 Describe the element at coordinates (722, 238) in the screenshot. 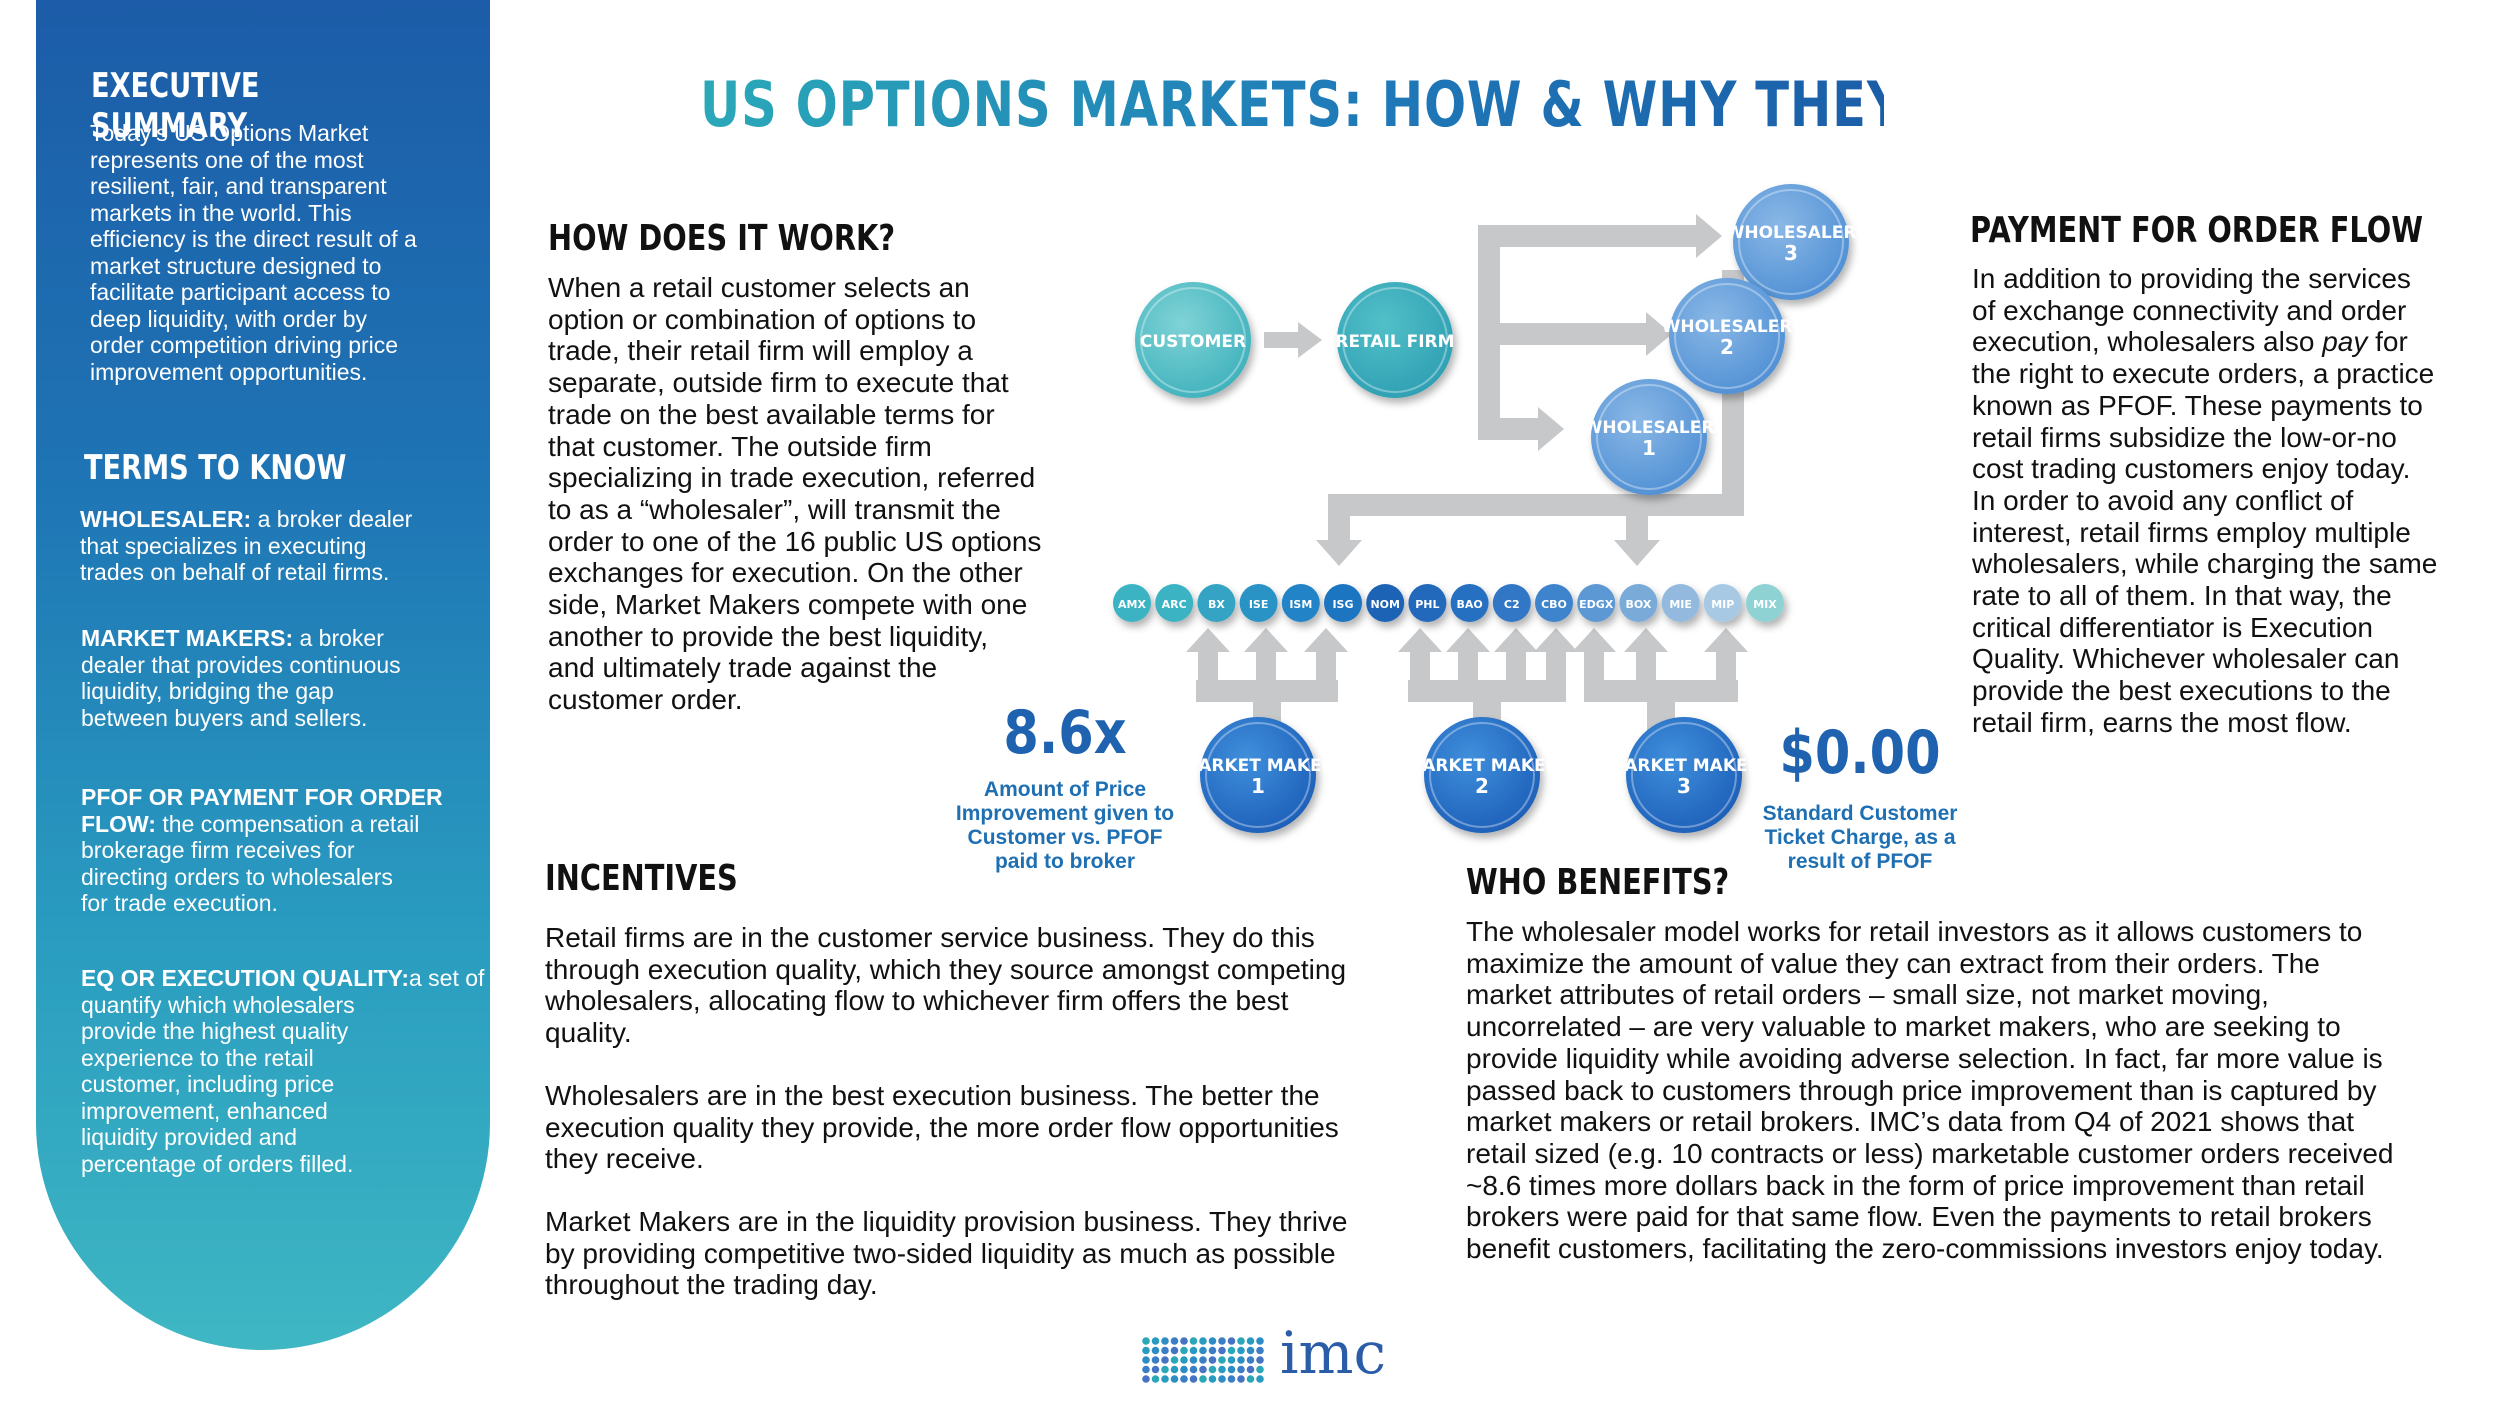

I see `how-it-works-heading: HOW DOES IT WORK?` at that location.